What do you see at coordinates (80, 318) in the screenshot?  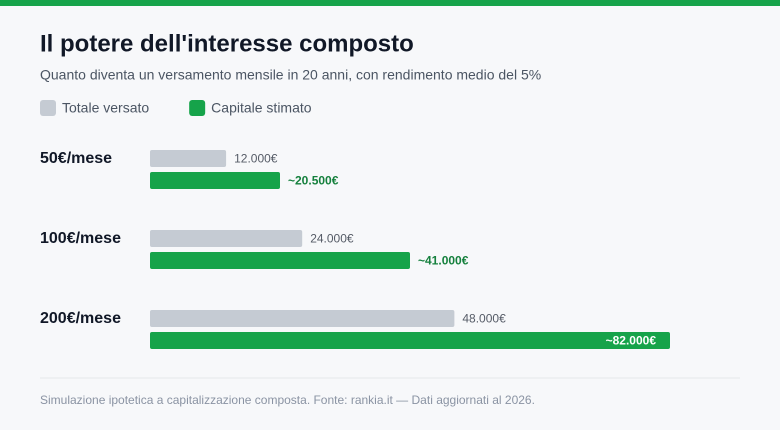 I see `category-label: 200€/mese` at bounding box center [80, 318].